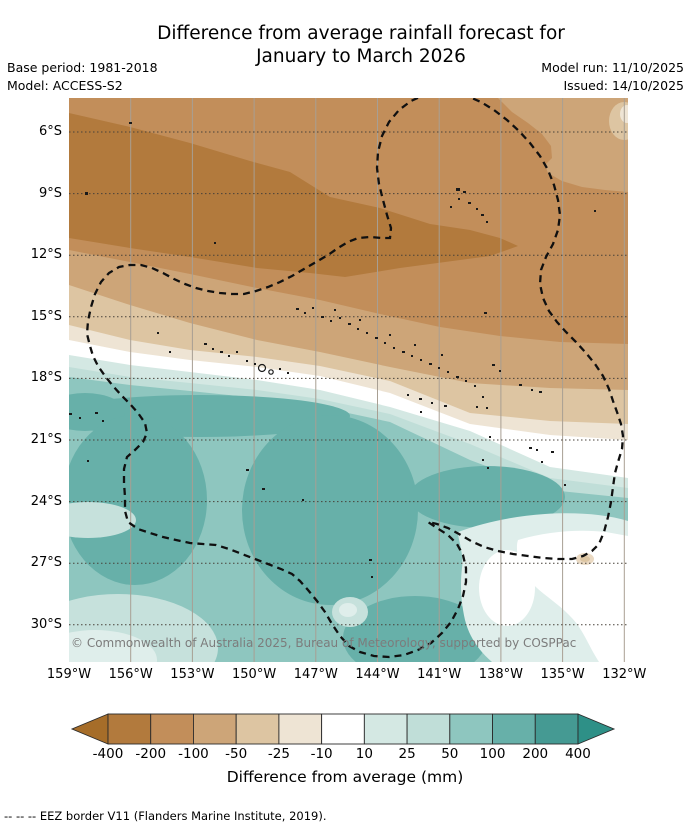 This screenshot has height=827, width=690. I want to click on lon-tick-label: 147°W, so click(315, 674).